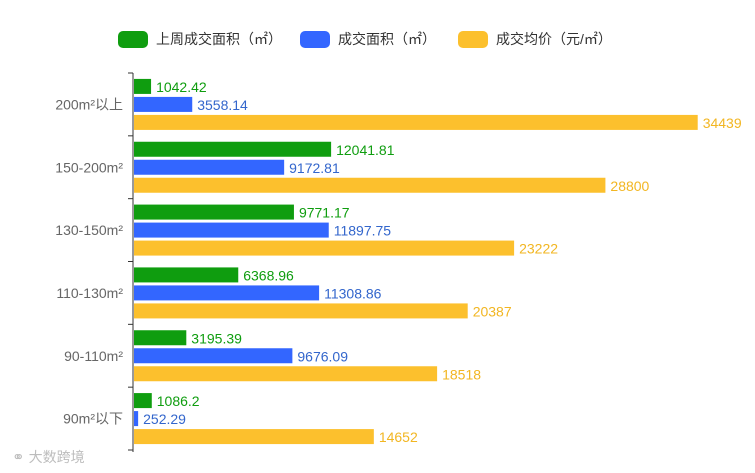 This screenshot has height=473, width=755. What do you see at coordinates (89, 167) in the screenshot?
I see `y-tick-label: 150-200m²` at bounding box center [89, 167].